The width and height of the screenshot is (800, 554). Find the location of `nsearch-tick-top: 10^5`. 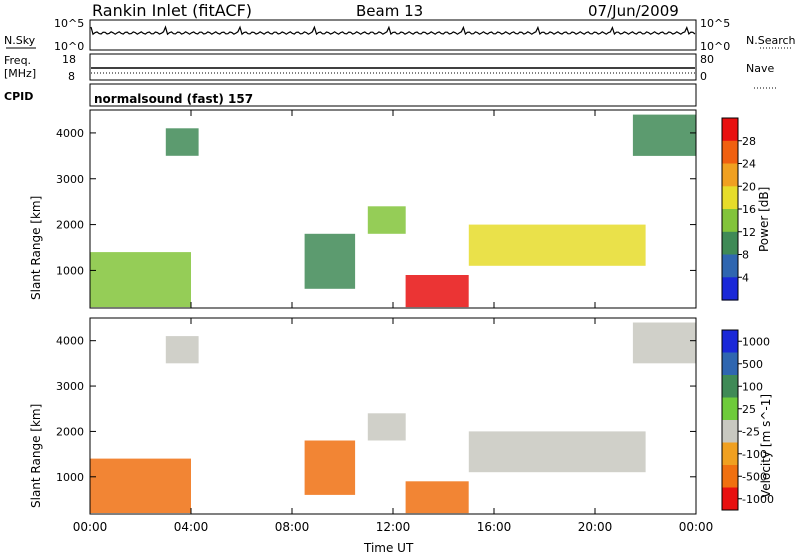

nsearch-tick-top: 10^5 is located at coordinates (715, 23).